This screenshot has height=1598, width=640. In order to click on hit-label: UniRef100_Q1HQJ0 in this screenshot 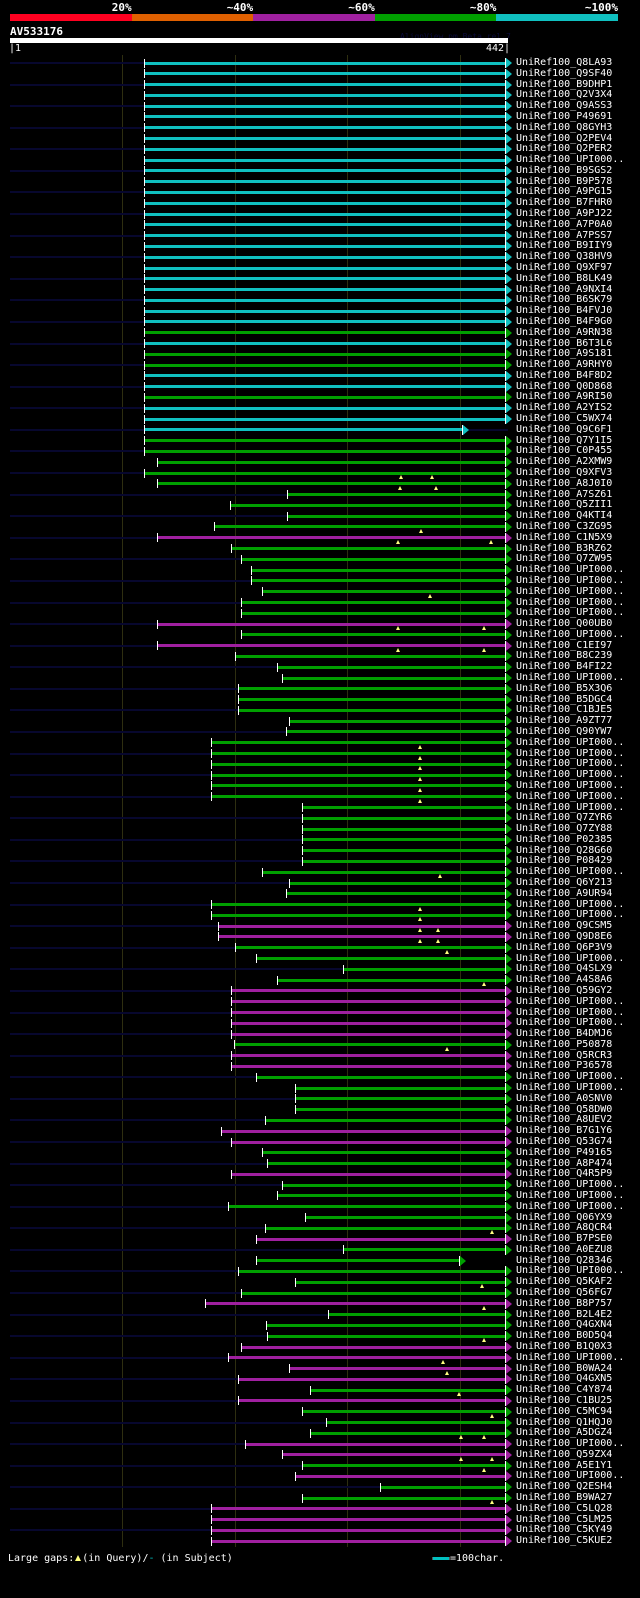, I will do `click(564, 1422)`.